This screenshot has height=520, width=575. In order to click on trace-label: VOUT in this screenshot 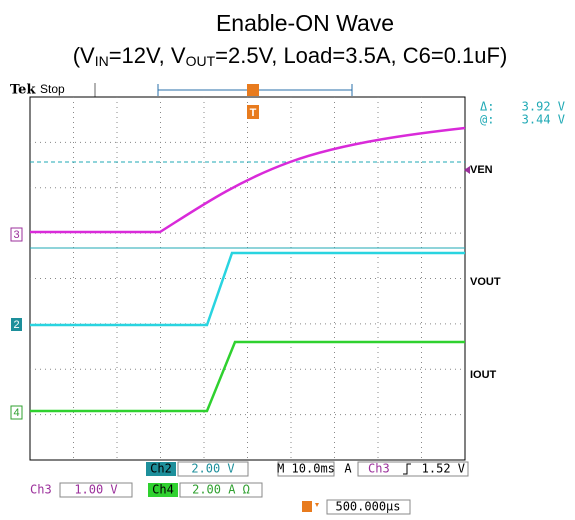, I will do `click(485, 282)`.